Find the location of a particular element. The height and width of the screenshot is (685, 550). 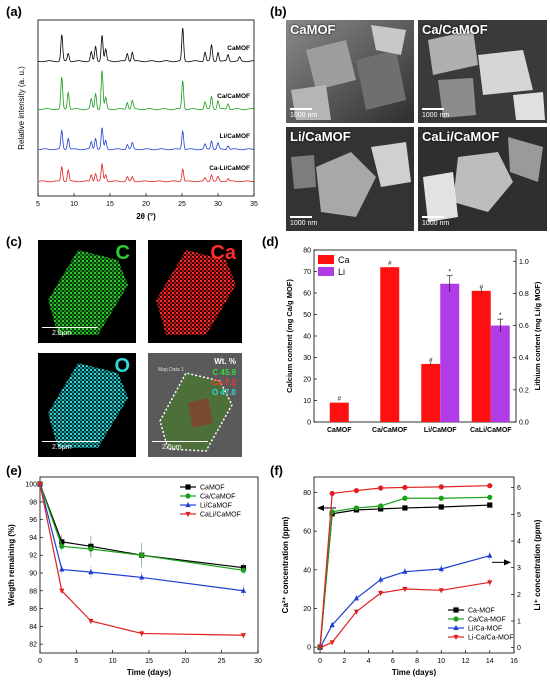

series-label: Ca-Li/CaMOF is located at coordinates (229, 168).